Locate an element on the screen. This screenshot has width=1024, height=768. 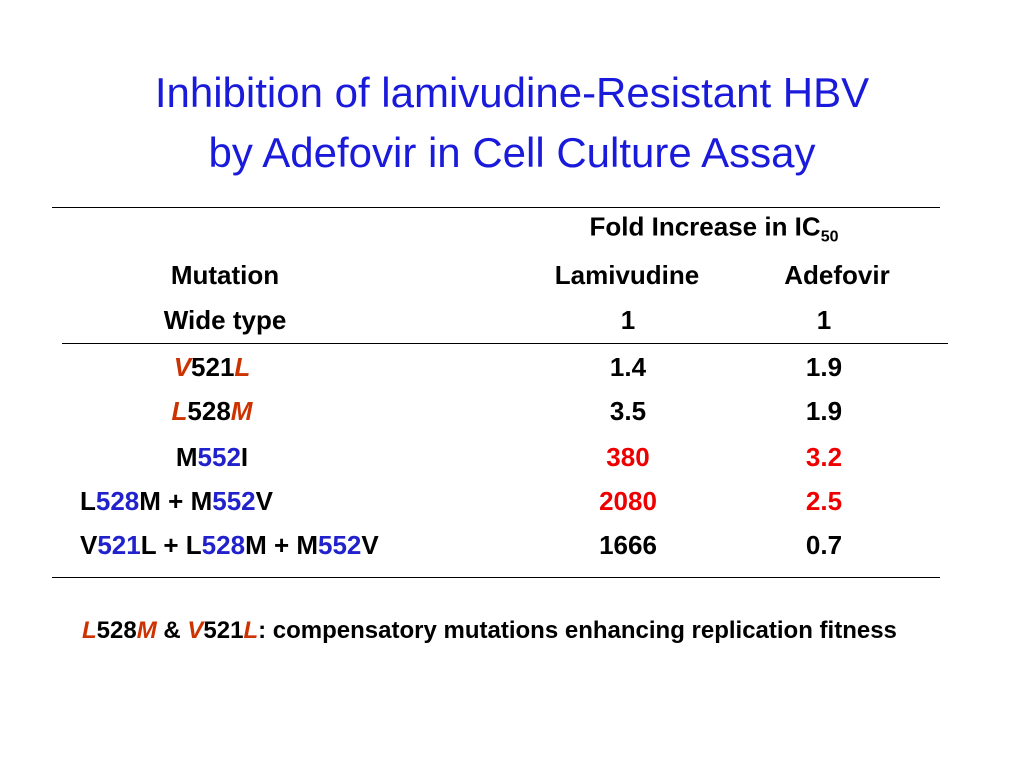
text-segment: 2.5 is located at coordinates (824, 501).